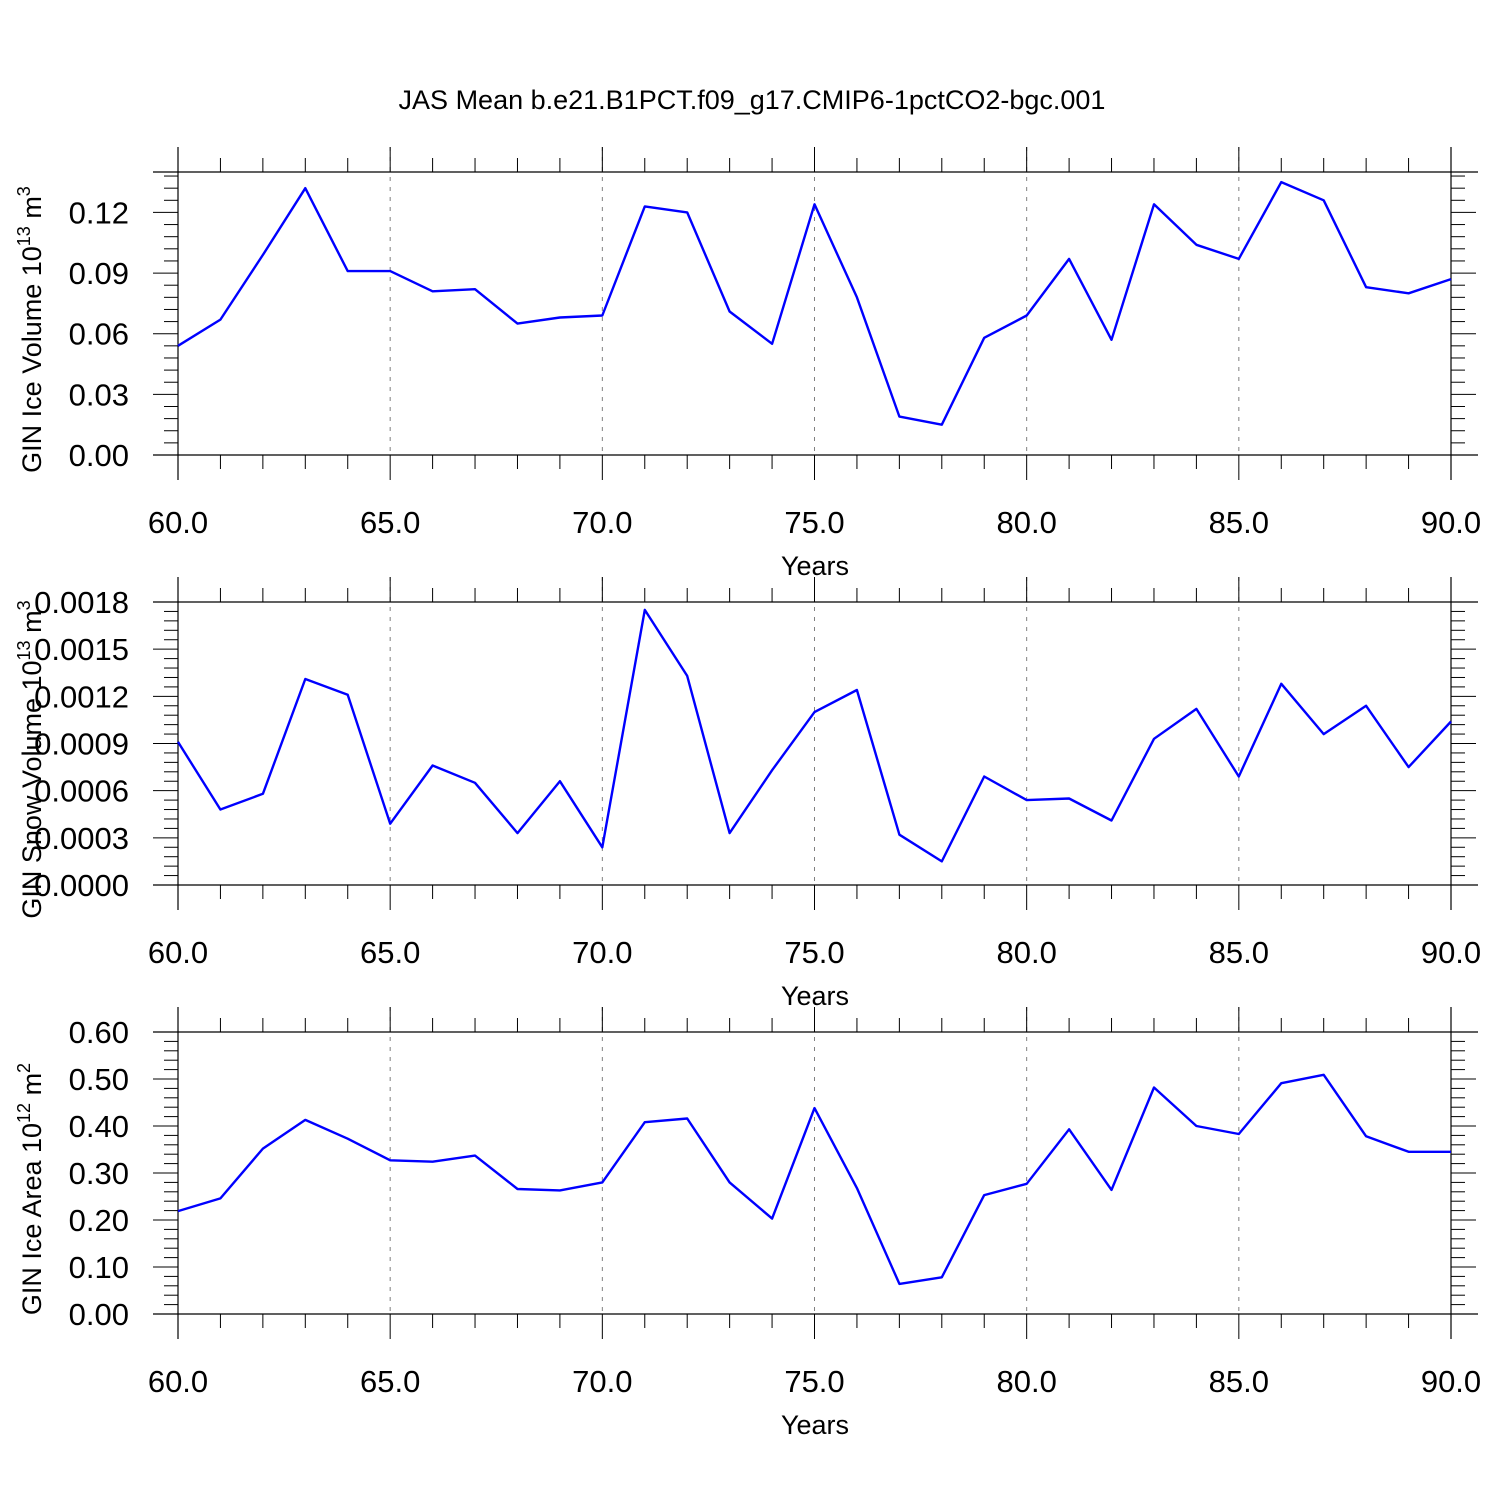 This screenshot has width=1500, height=1500. I want to click on y-axis-label: GIN Ice Volume 1013 m3, so click(30, 329).